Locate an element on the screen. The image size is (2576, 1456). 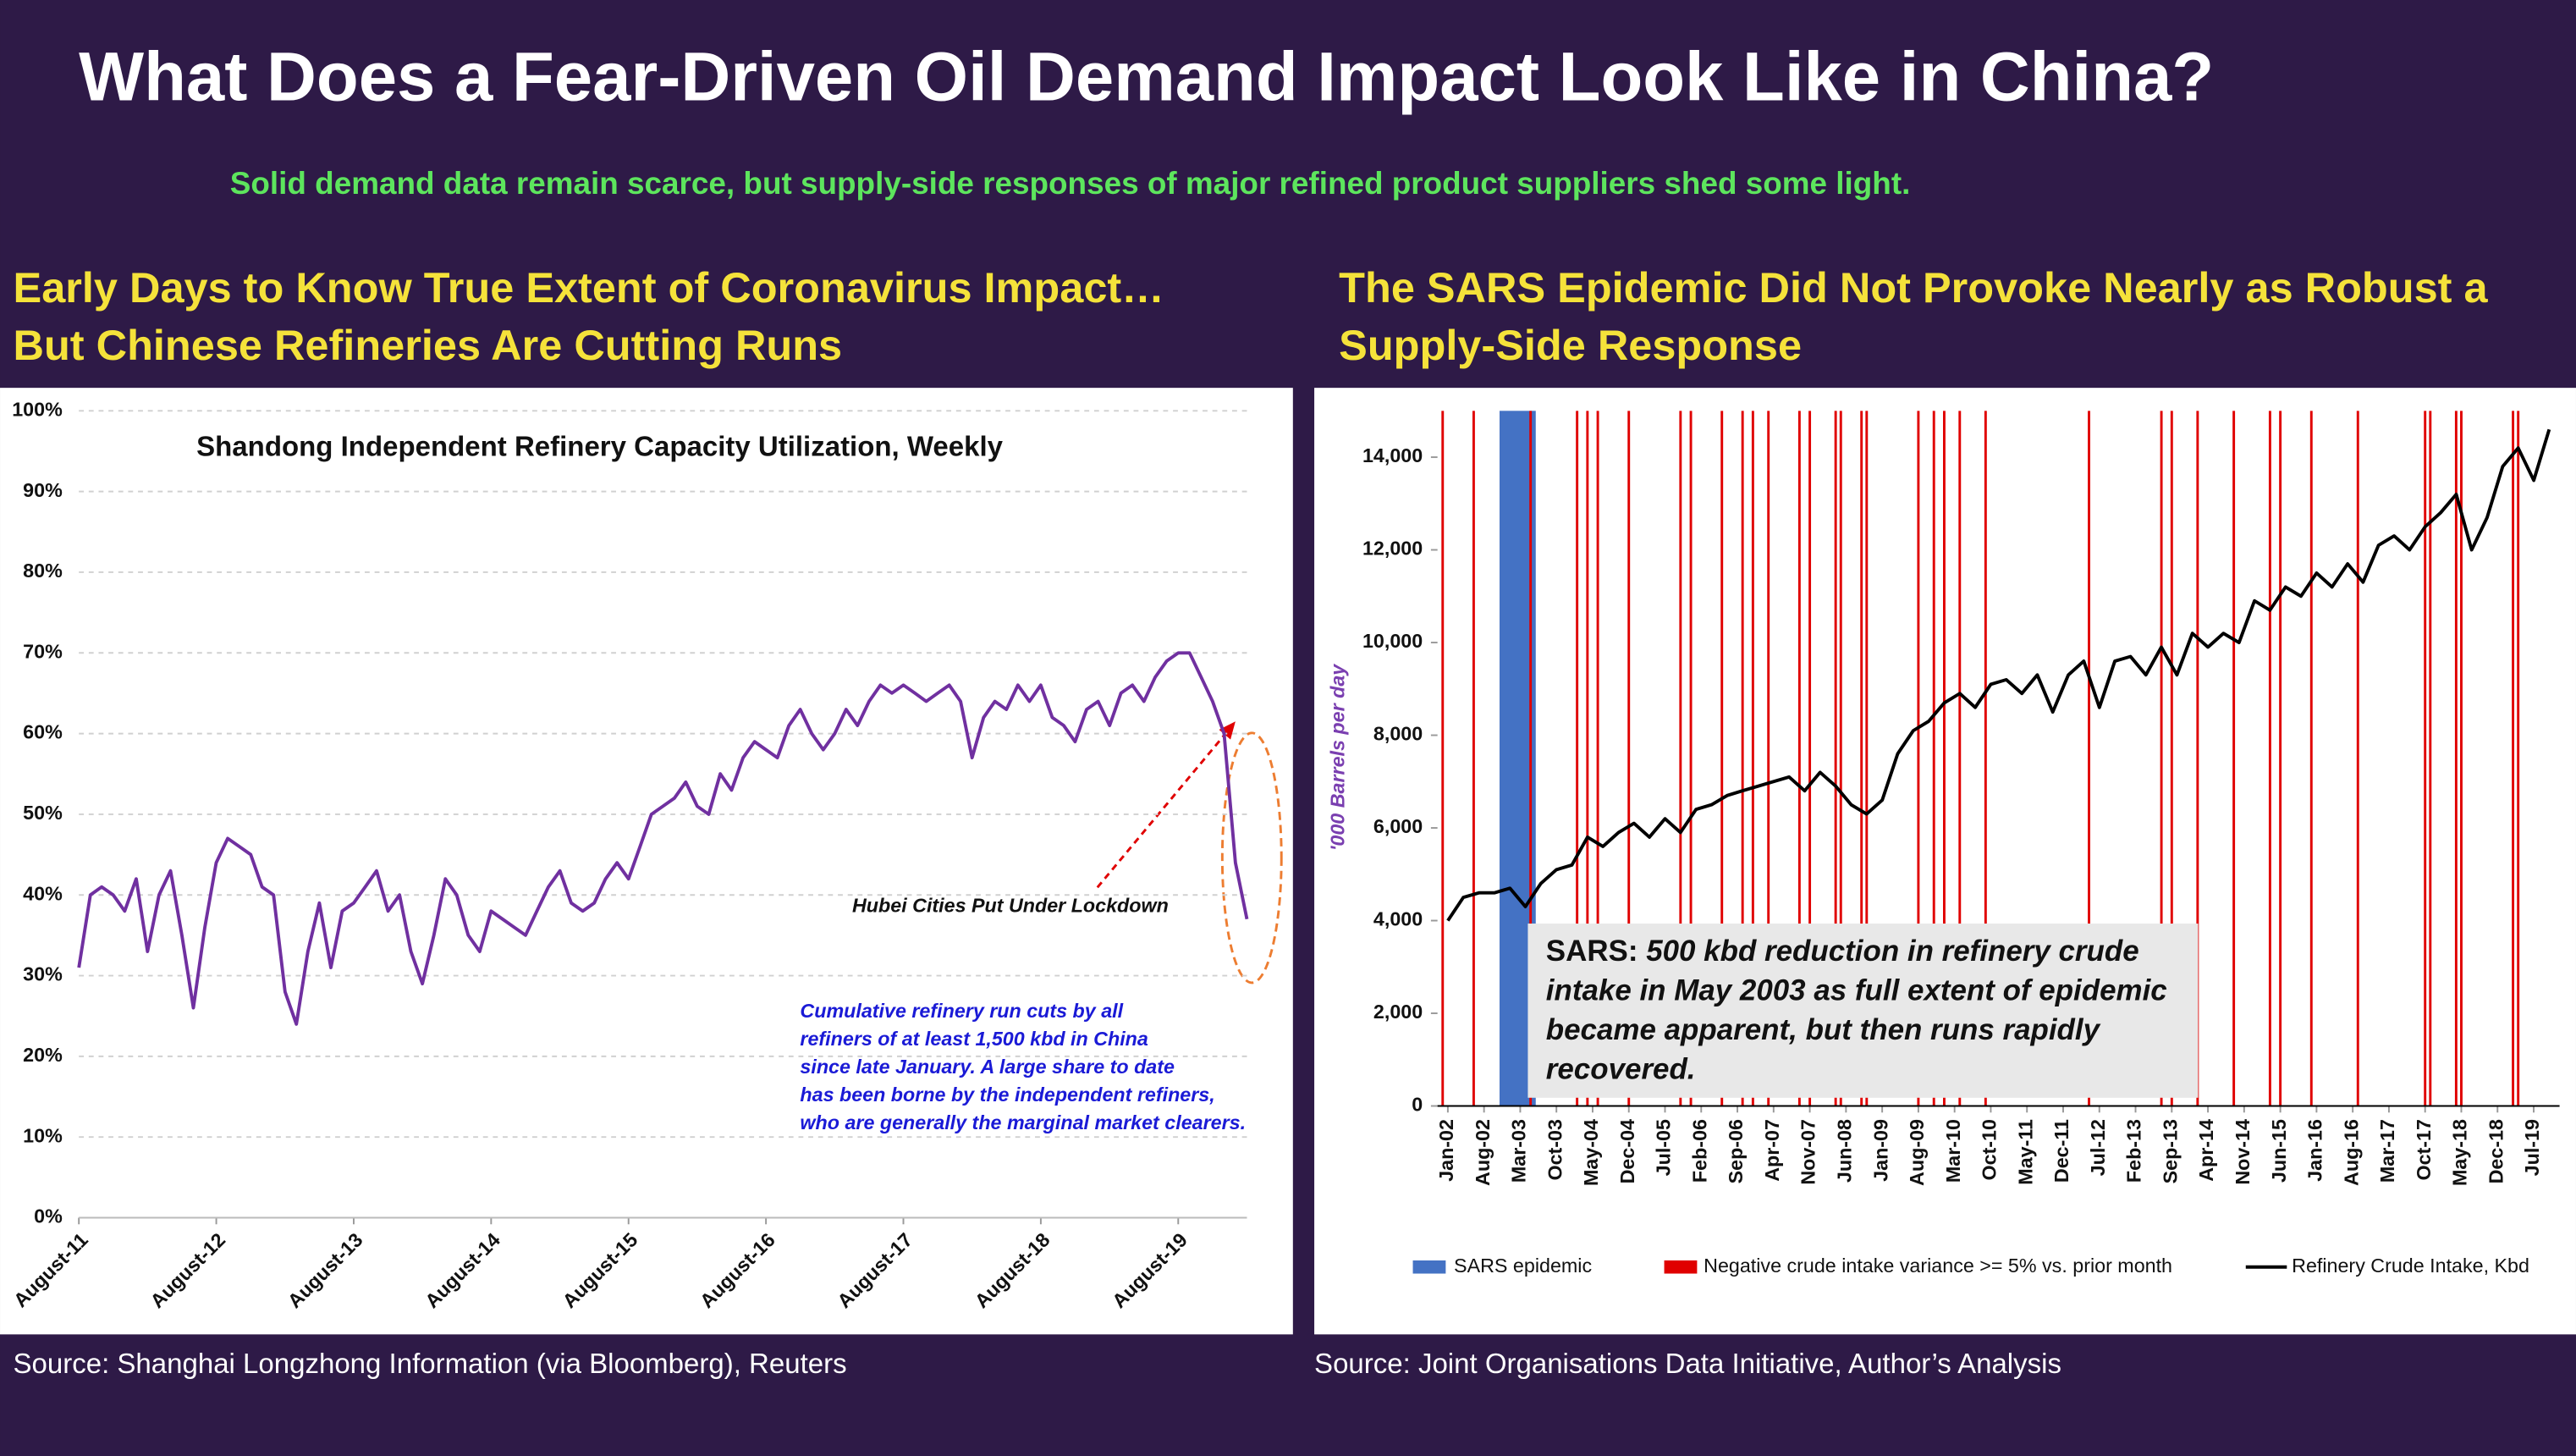
x-tick-label: May-04 is located at coordinates (1591, 1152).